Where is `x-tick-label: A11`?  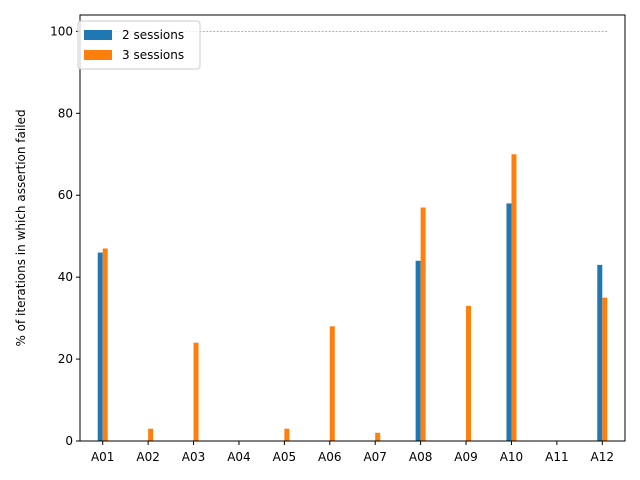 x-tick-label: A11 is located at coordinates (556, 457).